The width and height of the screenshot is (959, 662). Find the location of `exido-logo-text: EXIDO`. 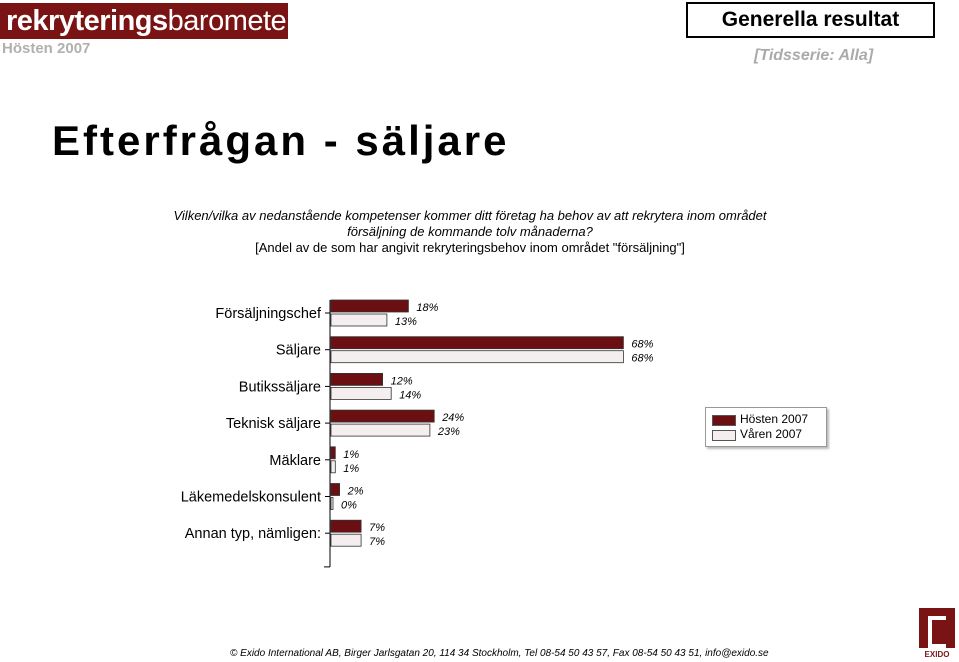

exido-logo-text: EXIDO is located at coordinates (937, 654).